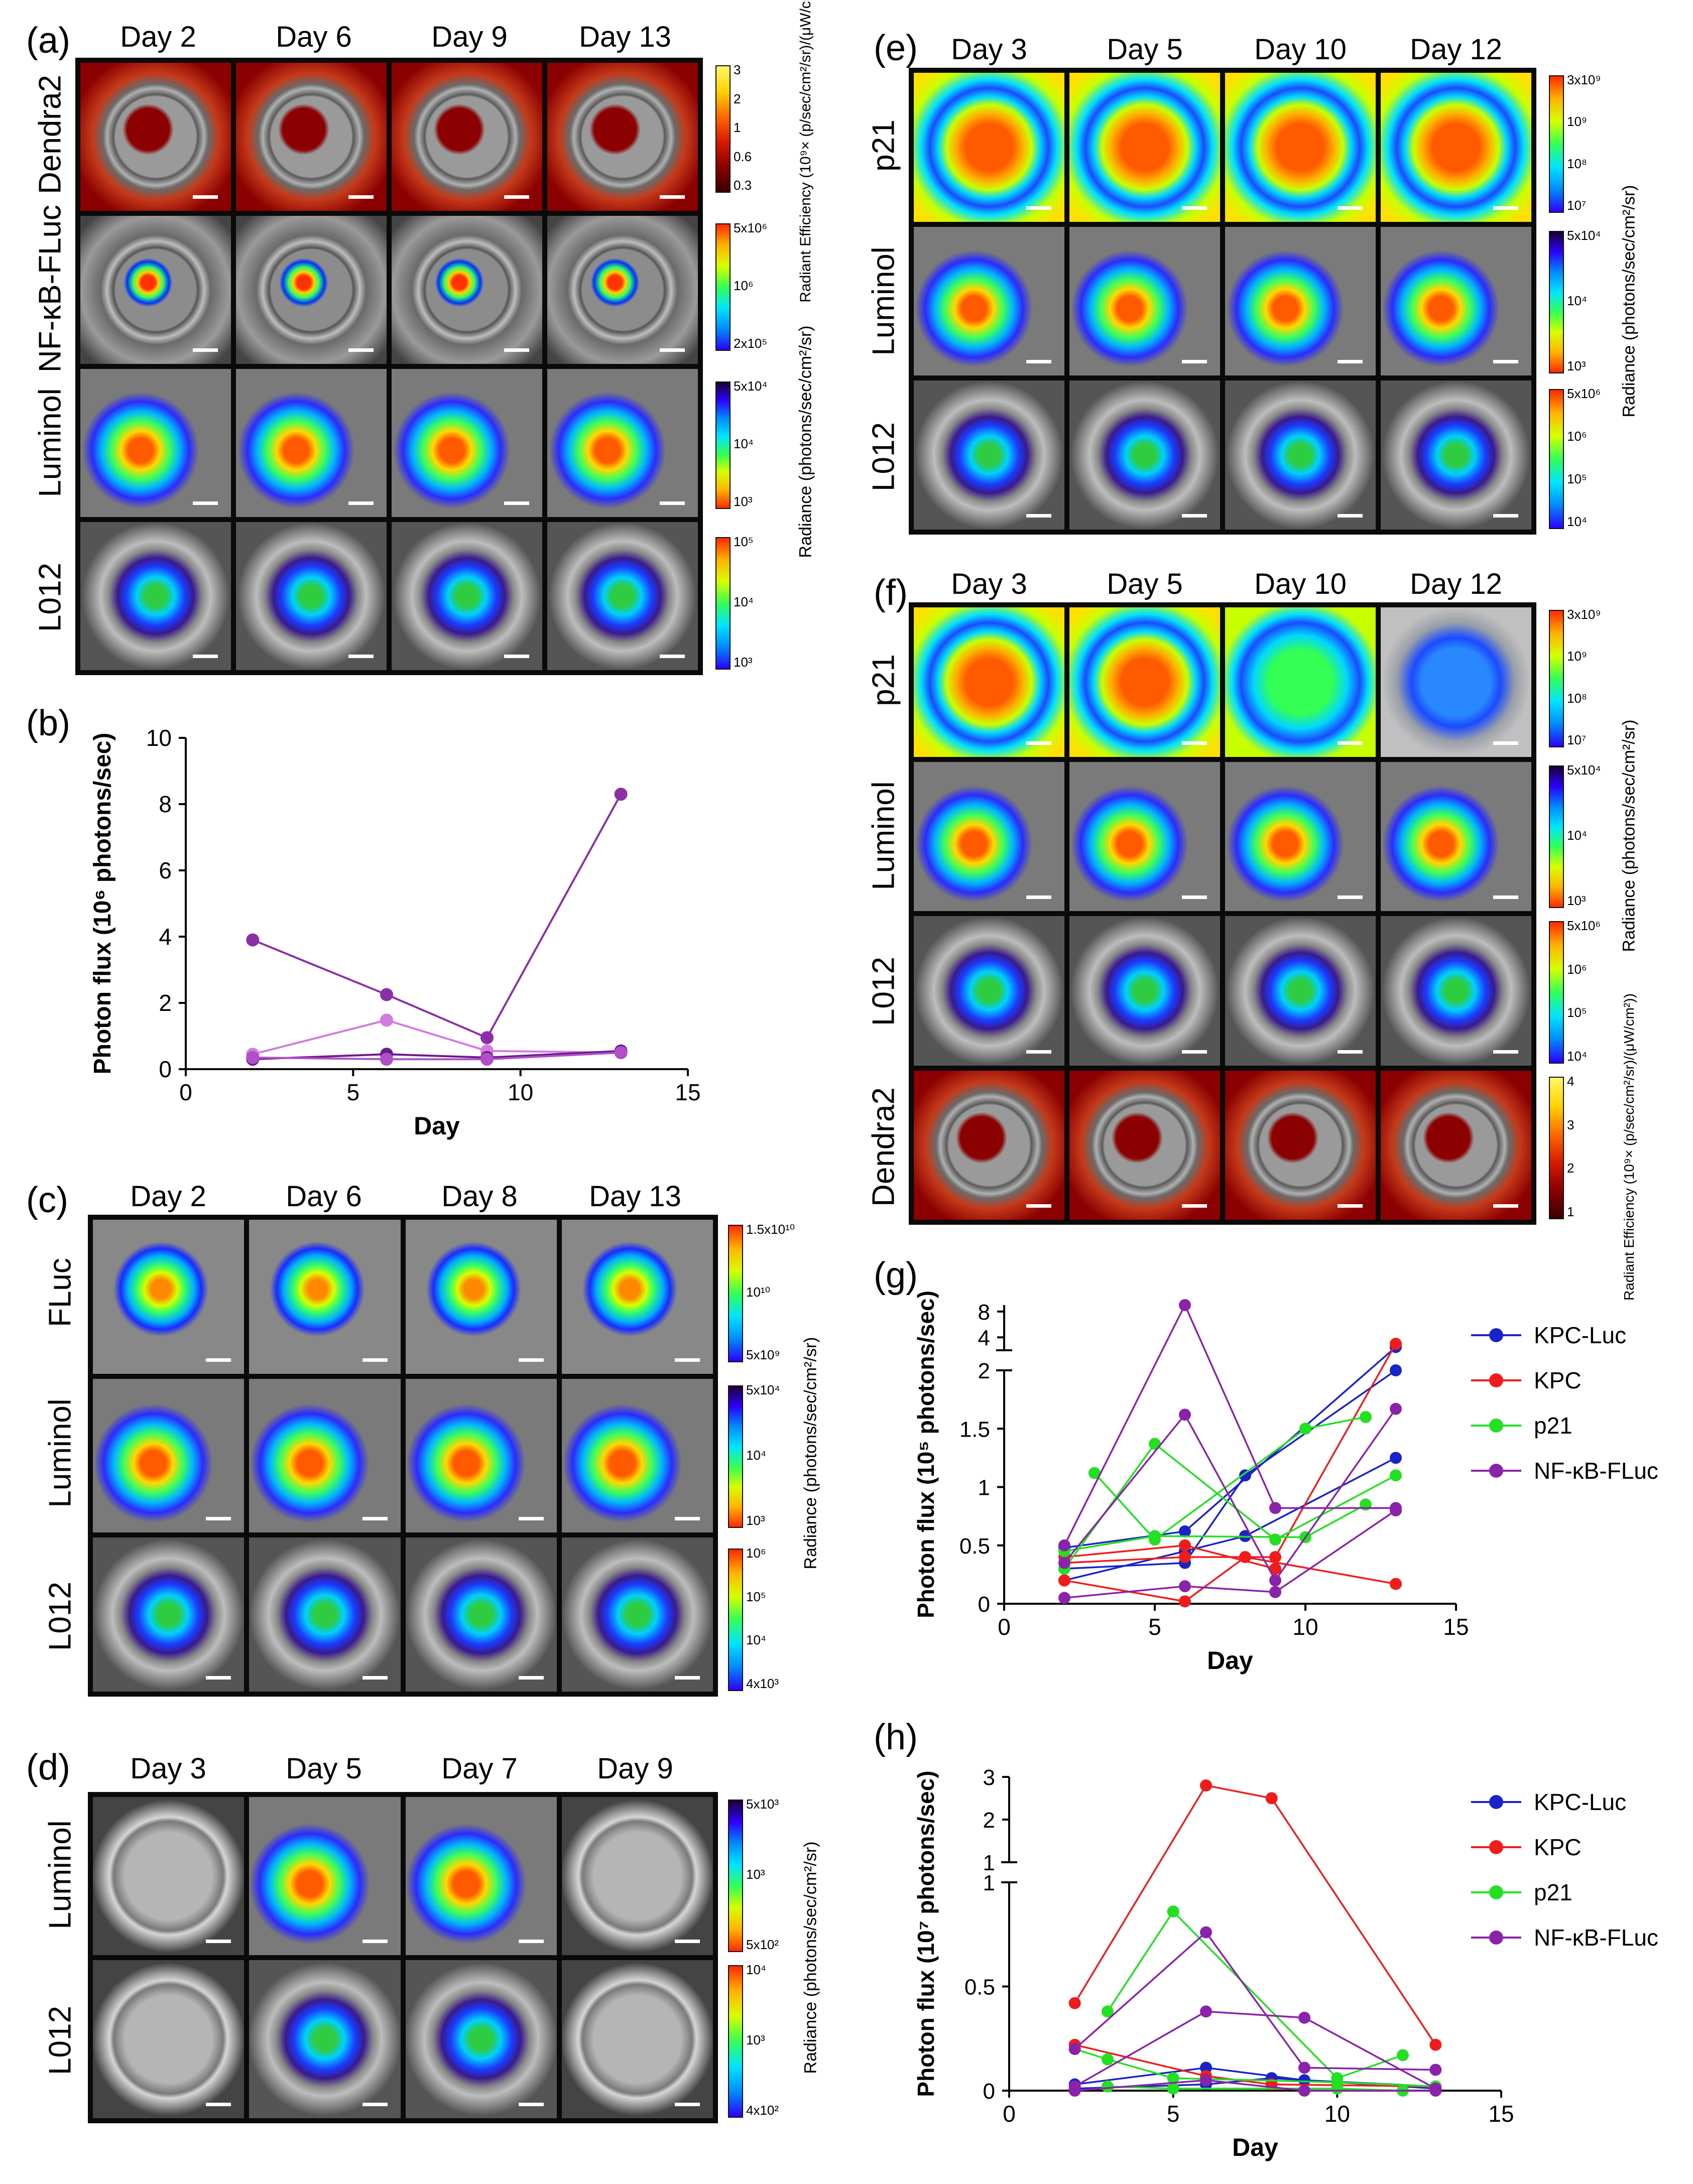 The height and width of the screenshot is (2184, 1693). Describe the element at coordinates (1596, 1471) in the screenshot. I see `legend-label: NF-κB-FLuc` at that location.